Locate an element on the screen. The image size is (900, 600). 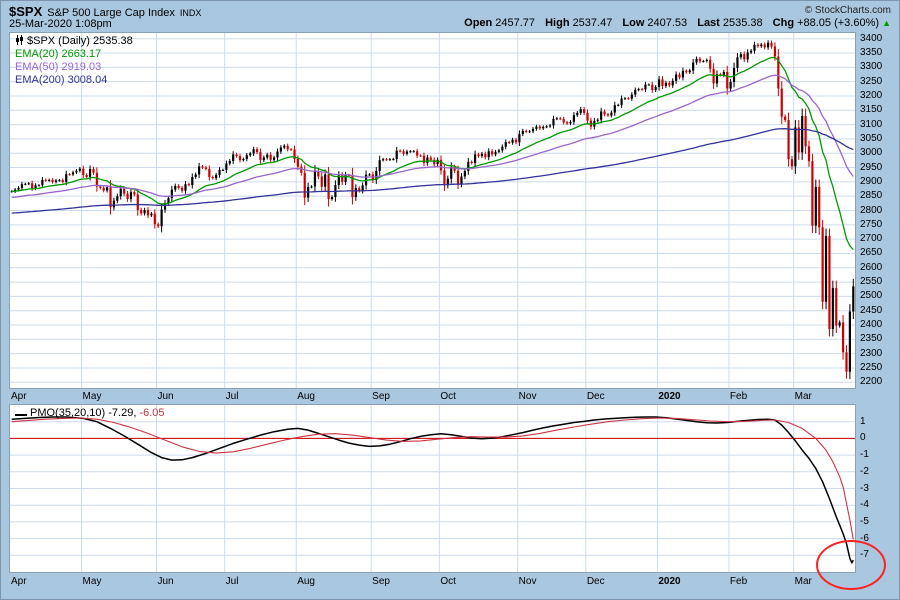
price-axis-label: 3250 is located at coordinates (871, 81).